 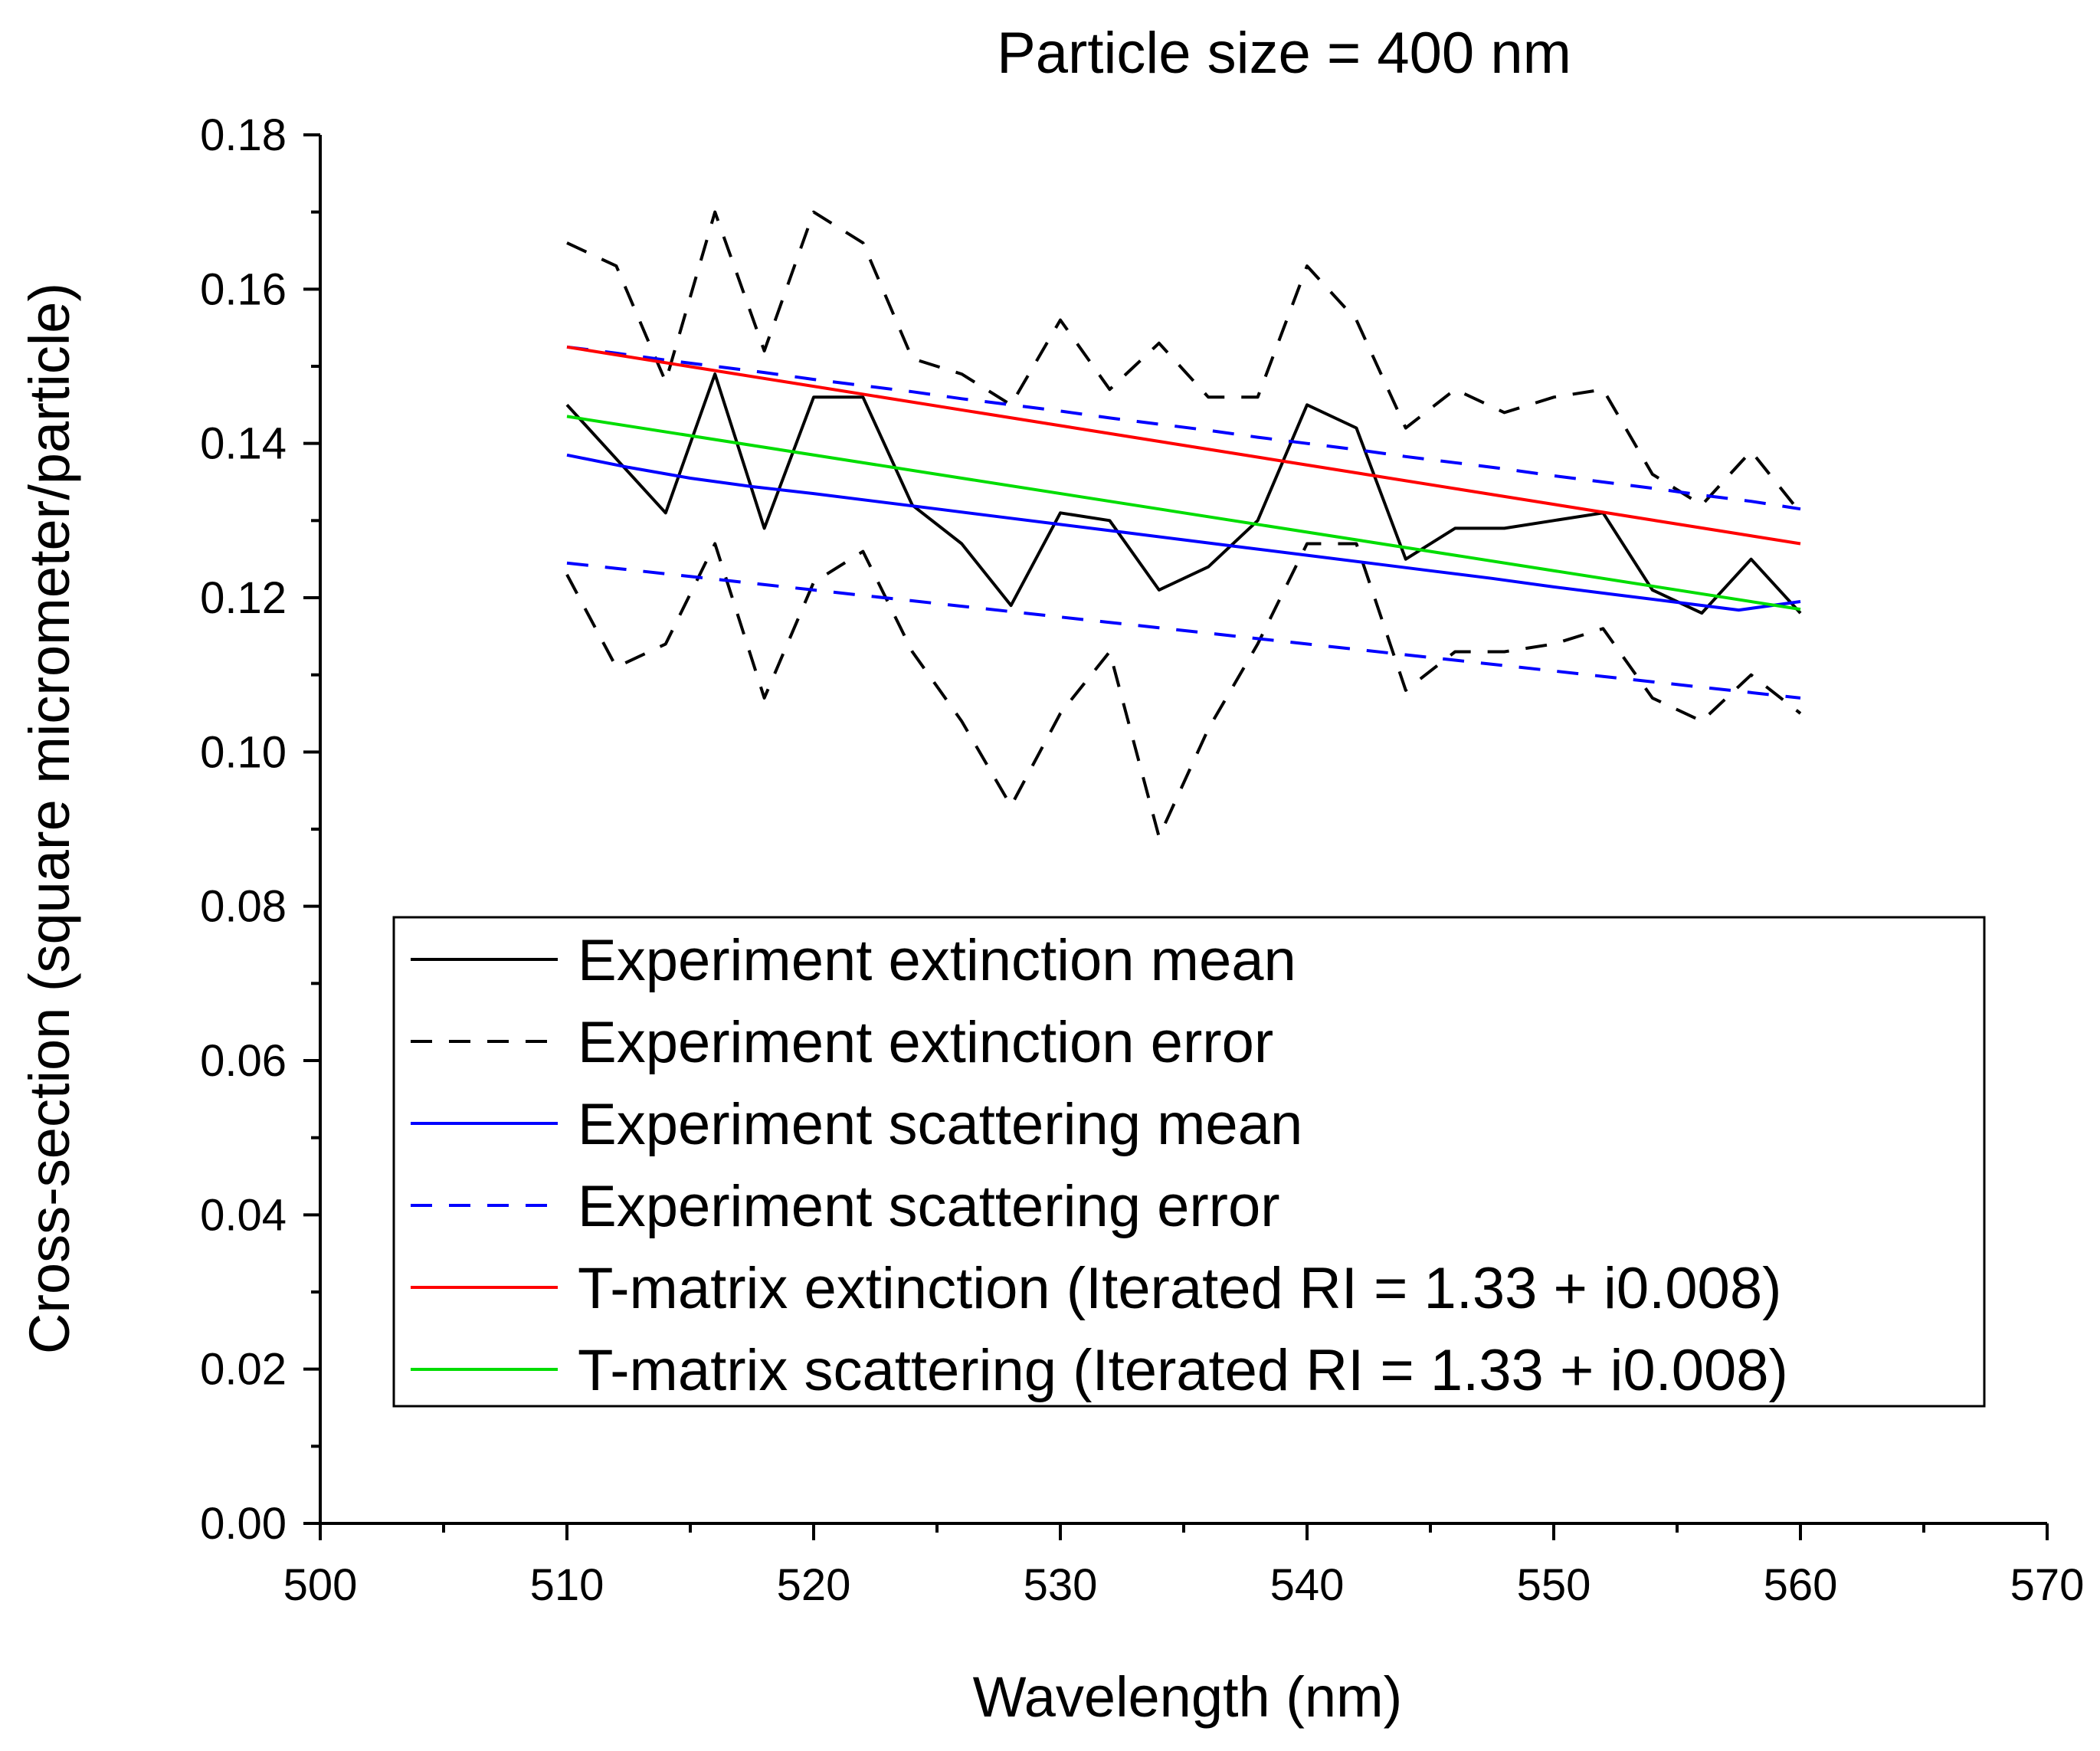 I want to click on x-axis-title: Wavelength (nm), so click(x=1188, y=1697).